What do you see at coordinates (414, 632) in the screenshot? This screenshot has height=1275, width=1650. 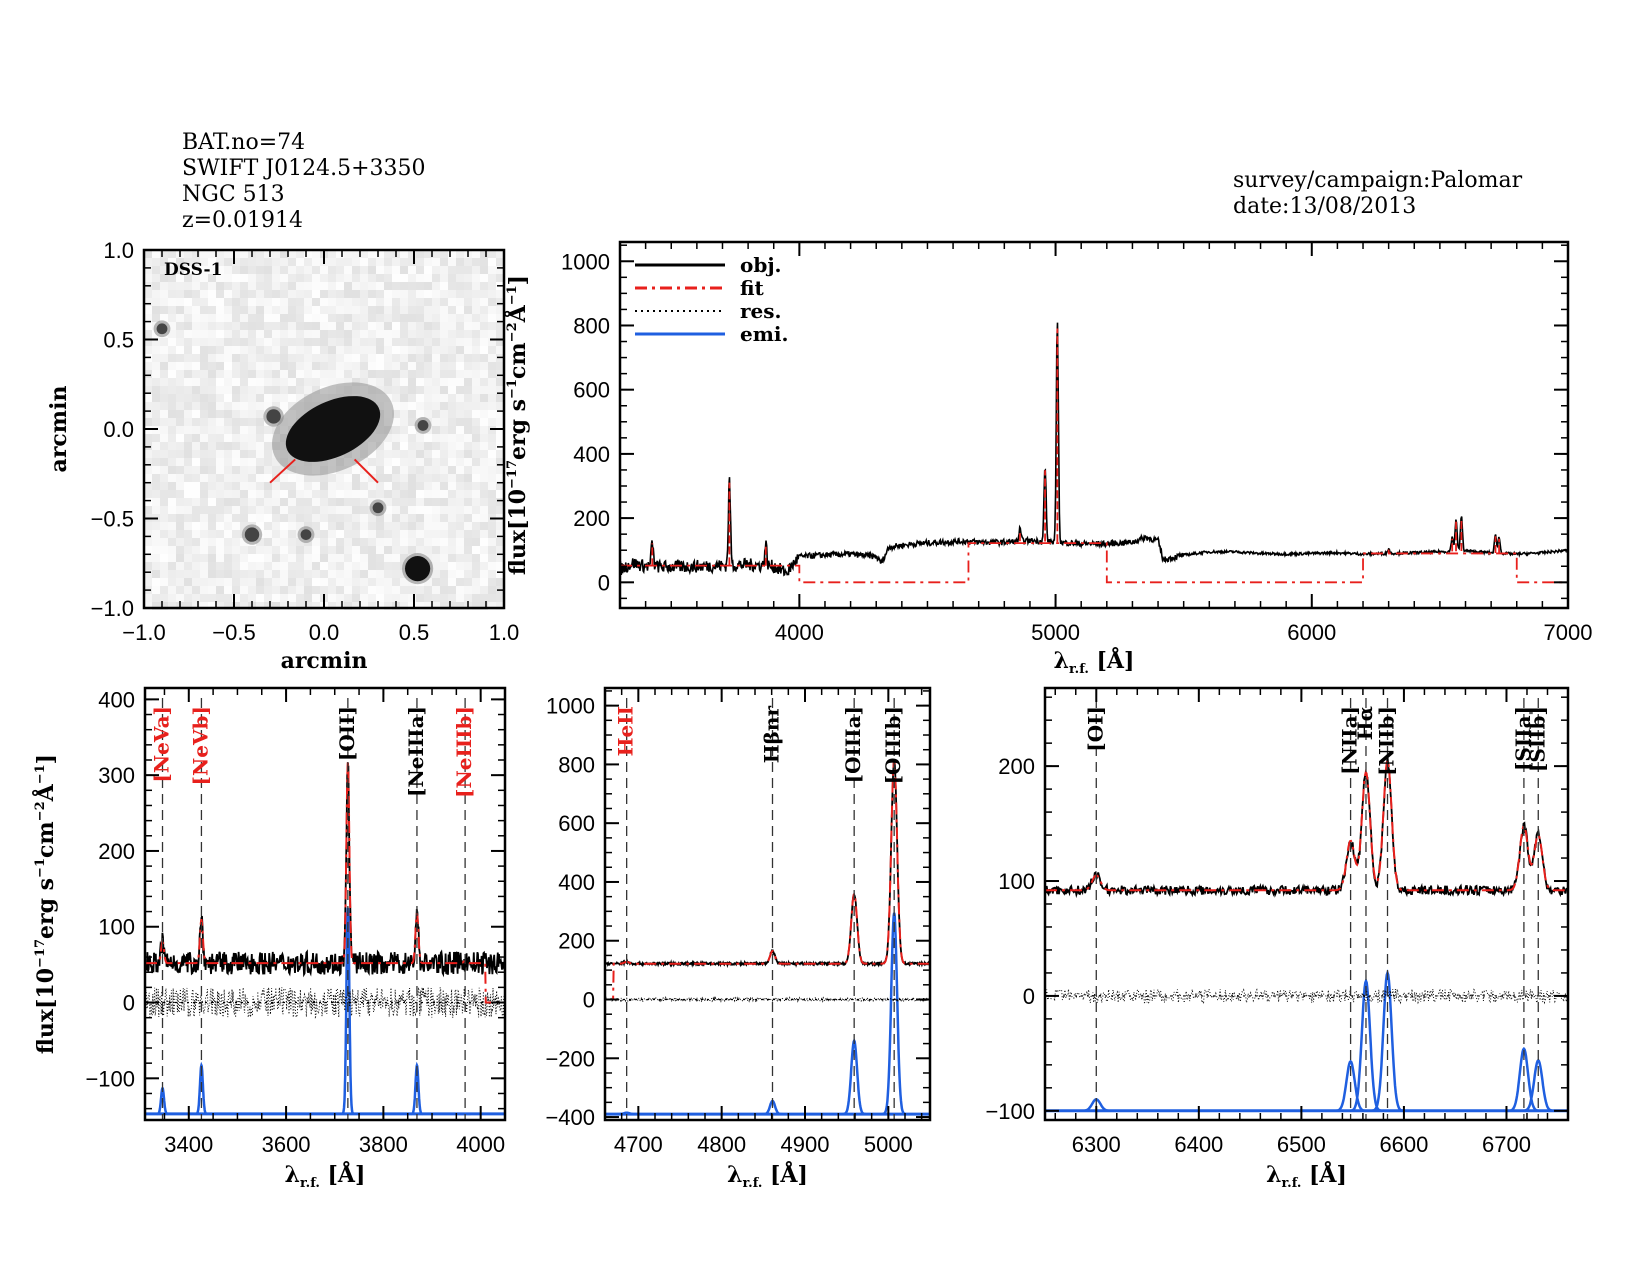 I see `x-tick-label: 0.5` at bounding box center [414, 632].